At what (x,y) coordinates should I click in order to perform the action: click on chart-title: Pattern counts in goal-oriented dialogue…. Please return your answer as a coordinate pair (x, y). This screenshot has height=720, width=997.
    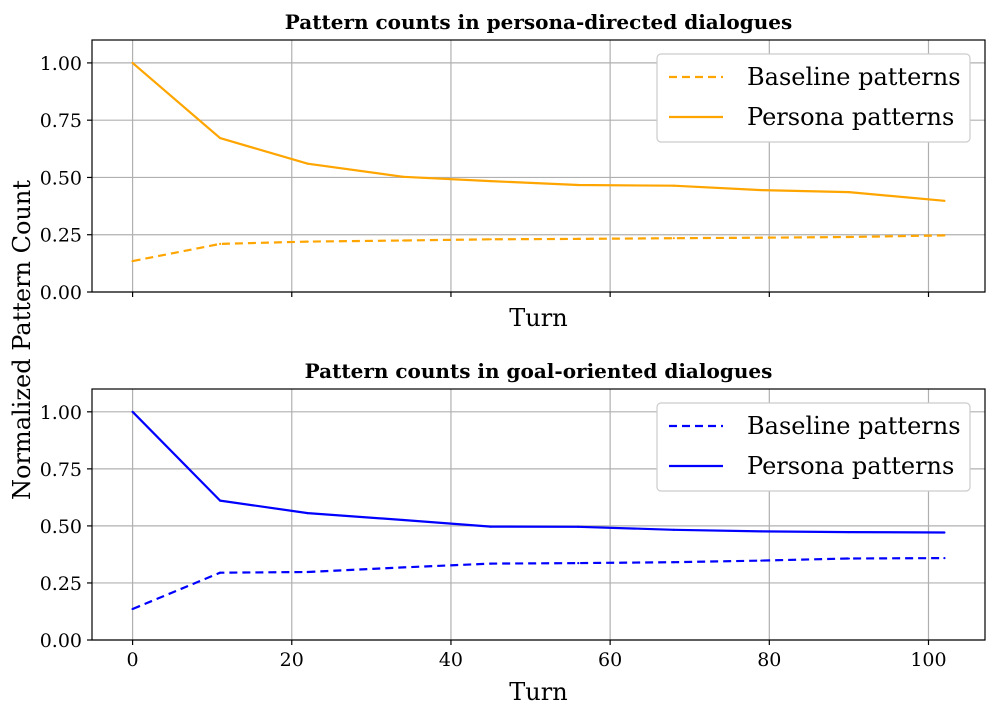
    Looking at the image, I should click on (539, 371).